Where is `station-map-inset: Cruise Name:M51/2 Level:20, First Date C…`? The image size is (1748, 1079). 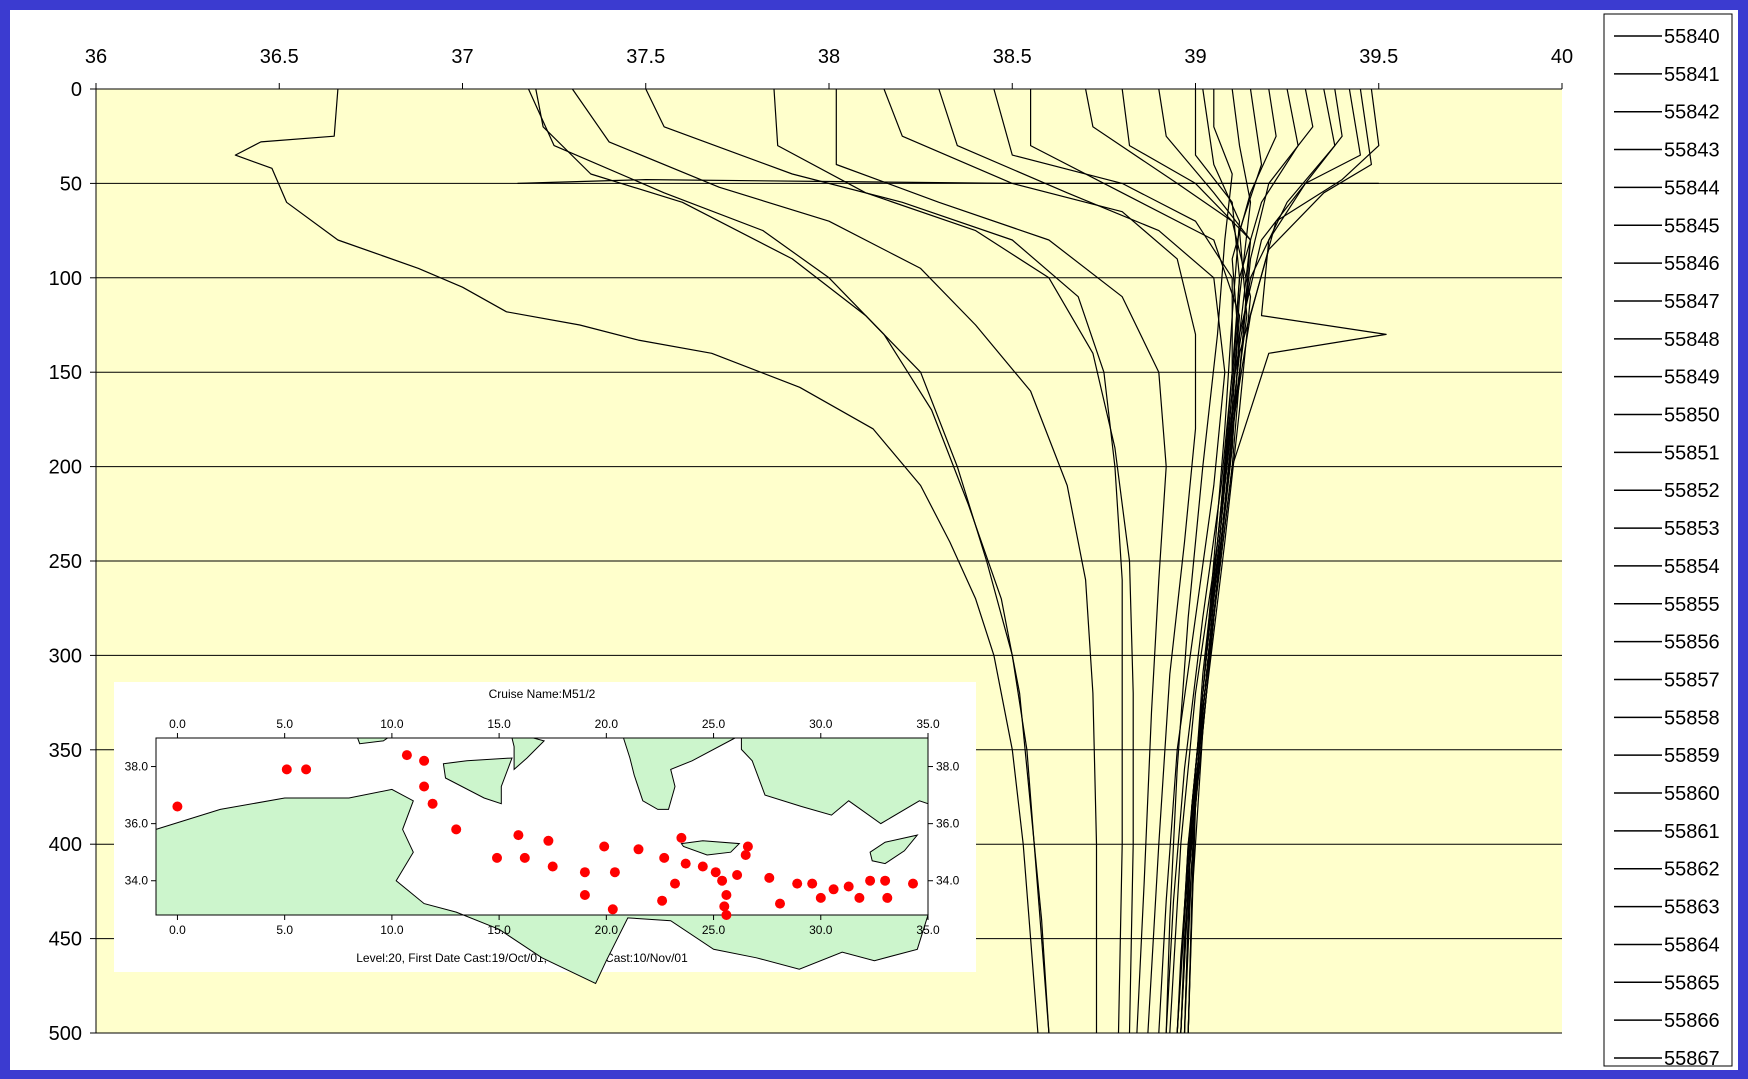
station-map-inset: Cruise Name:M51/2 Level:20, First Date C… is located at coordinates (545, 833).